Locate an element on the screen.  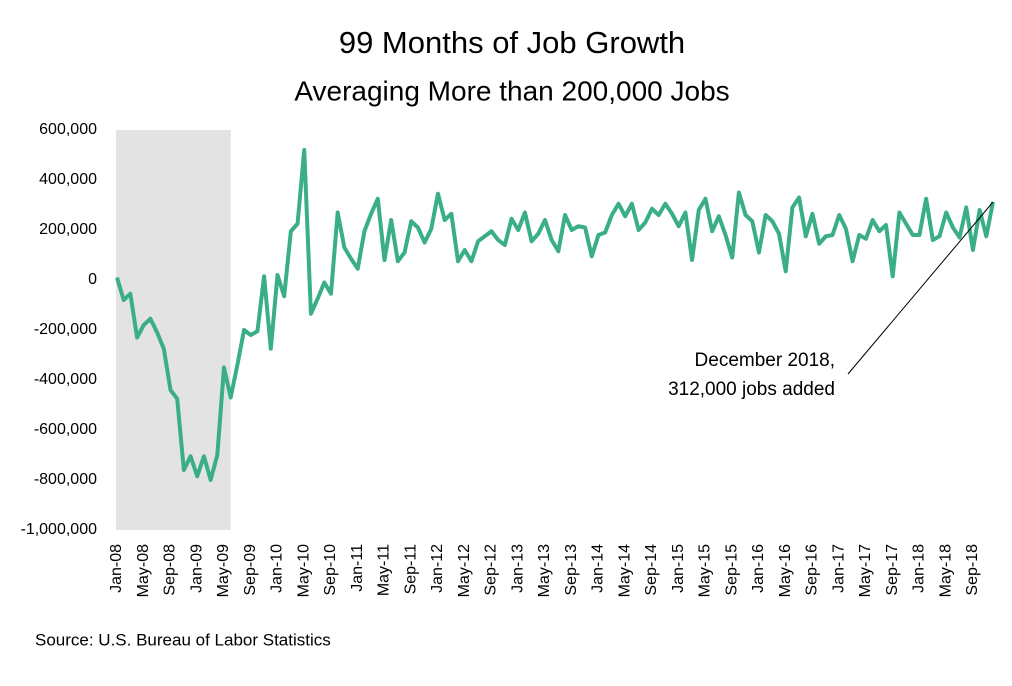
x-tick-label: May-11 is located at coordinates (384, 570).